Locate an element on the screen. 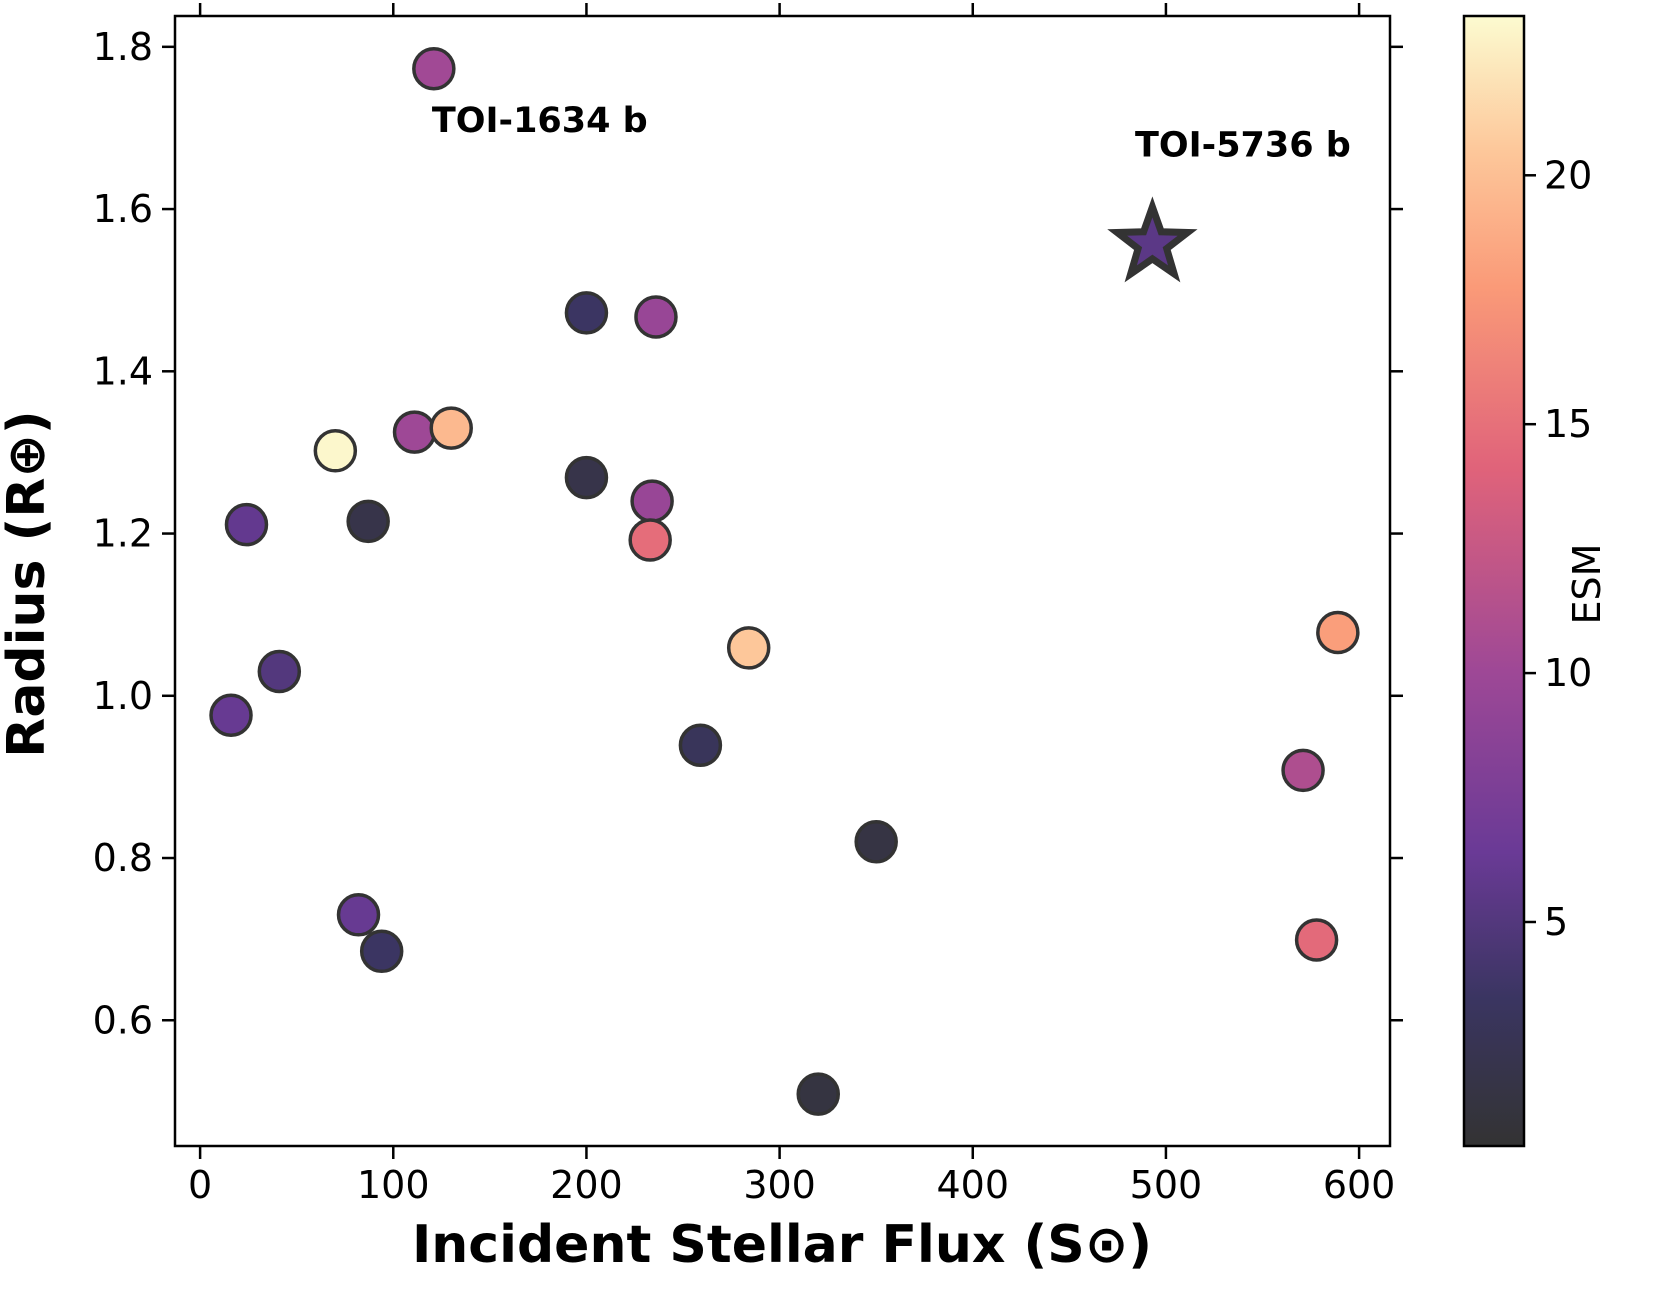  annotation-label: TOI-1634 b is located at coordinates (540, 121).